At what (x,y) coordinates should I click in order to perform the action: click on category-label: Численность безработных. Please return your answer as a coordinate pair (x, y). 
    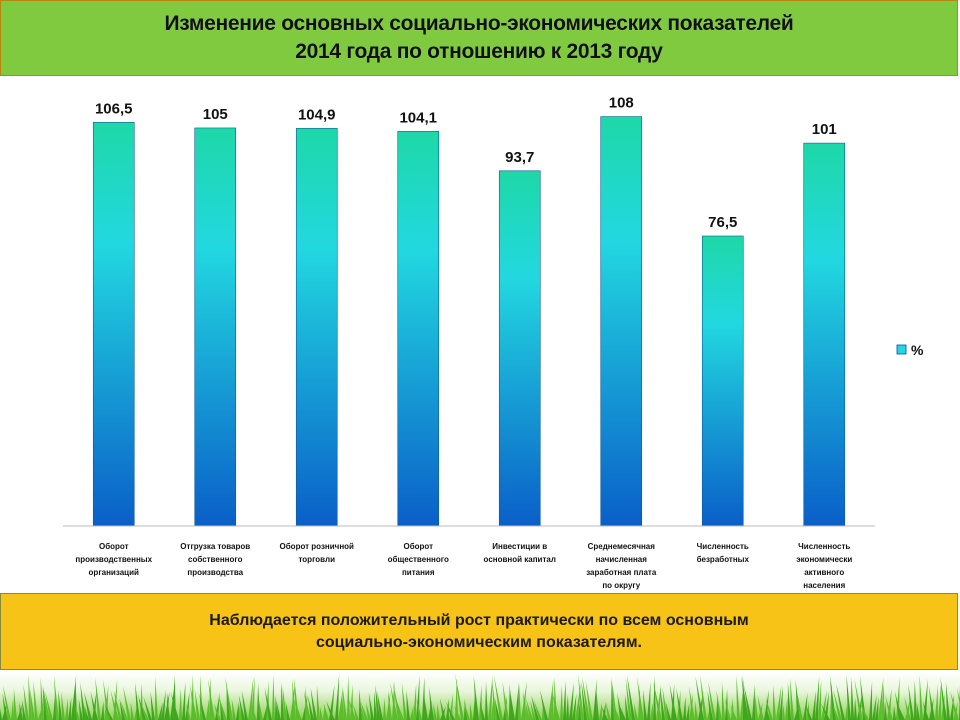
    Looking at the image, I should click on (723, 553).